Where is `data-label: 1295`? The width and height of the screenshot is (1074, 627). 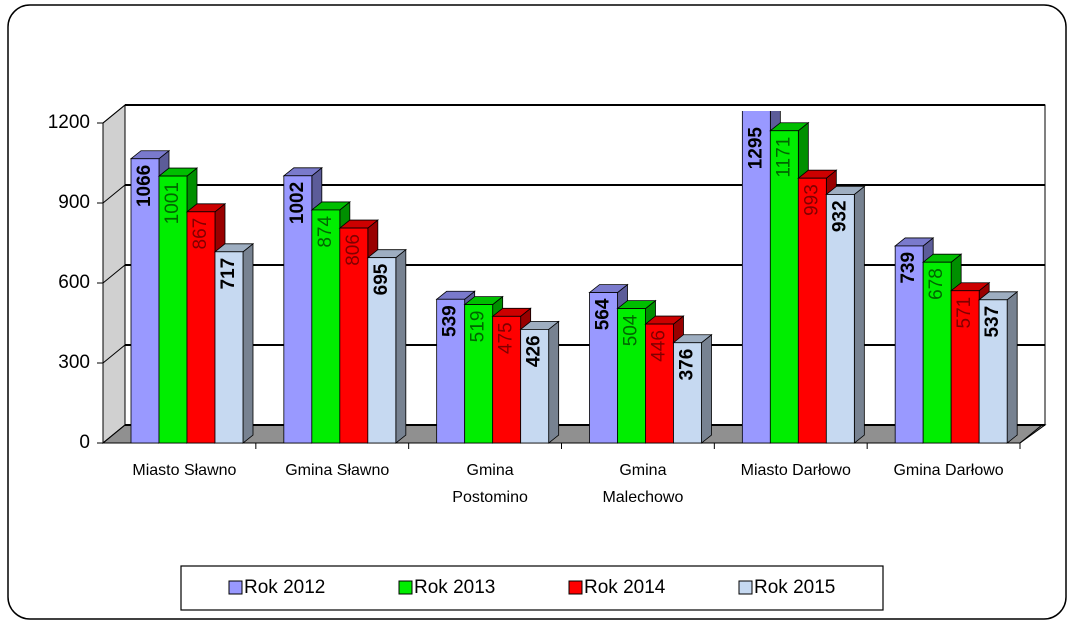
data-label: 1295 is located at coordinates (755, 148).